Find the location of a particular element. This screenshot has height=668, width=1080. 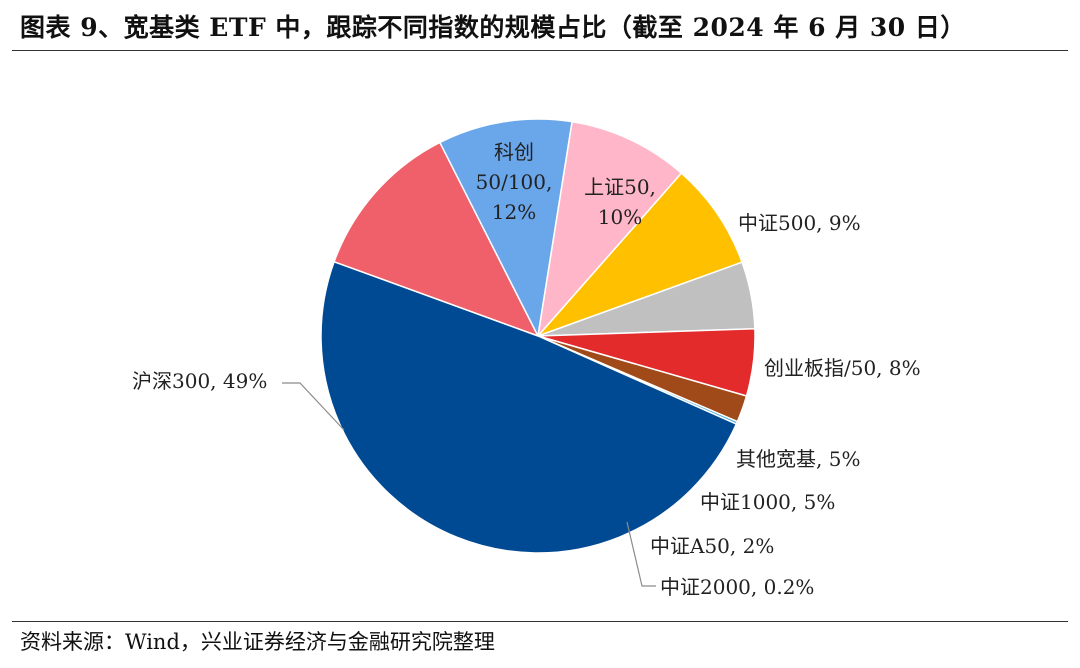

slice-label-7: 中证A50, 2% is located at coordinates (712, 546).